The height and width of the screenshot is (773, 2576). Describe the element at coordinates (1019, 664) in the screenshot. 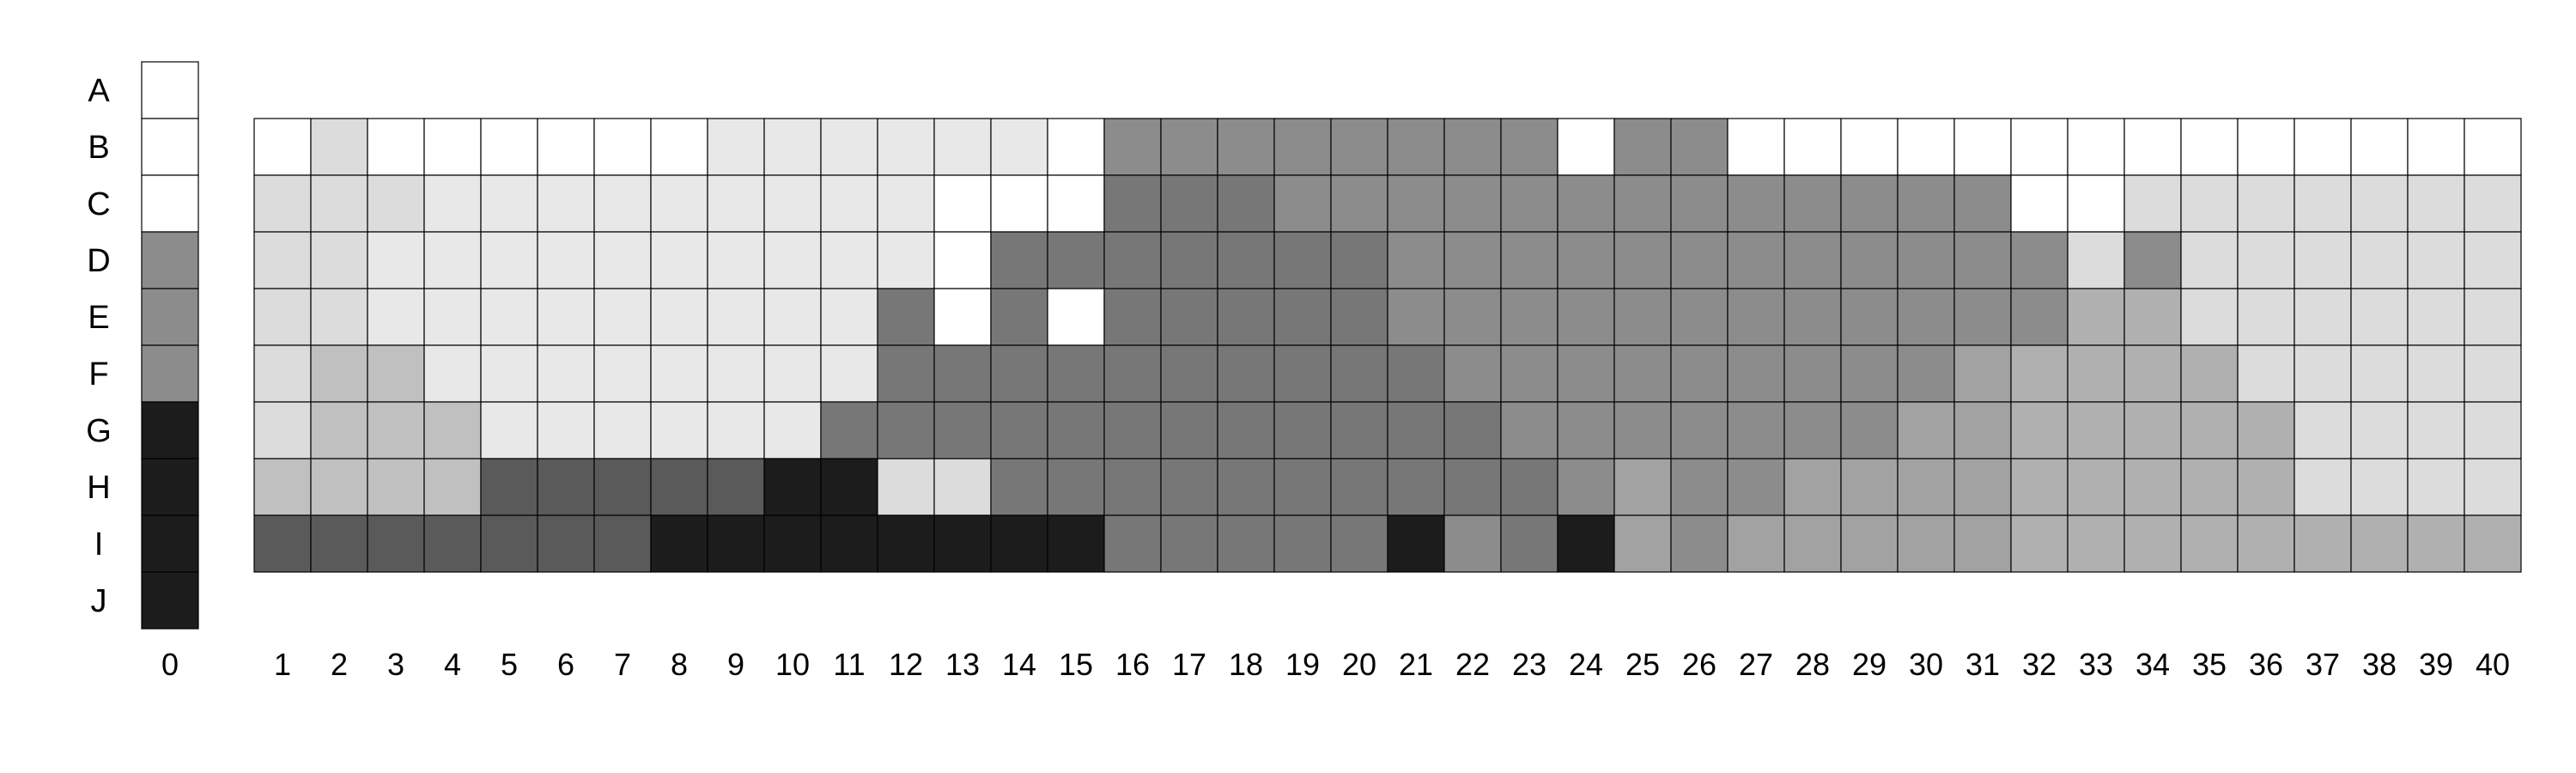

I see `column-label-14: 14` at that location.